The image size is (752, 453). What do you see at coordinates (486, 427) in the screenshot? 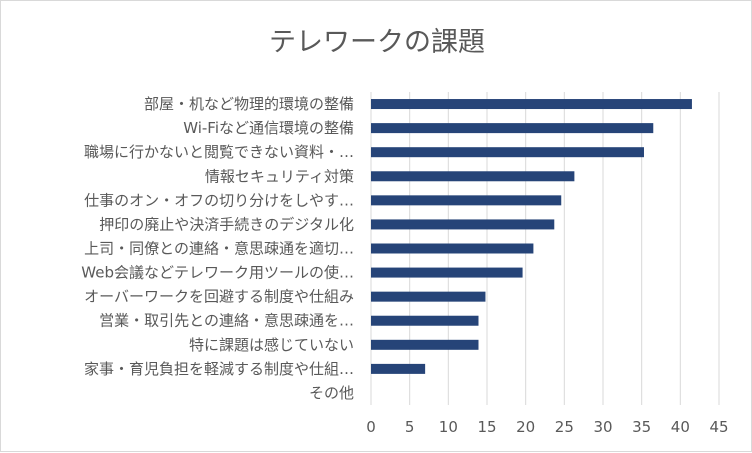
I see `x-tick-label: 15` at bounding box center [486, 427].